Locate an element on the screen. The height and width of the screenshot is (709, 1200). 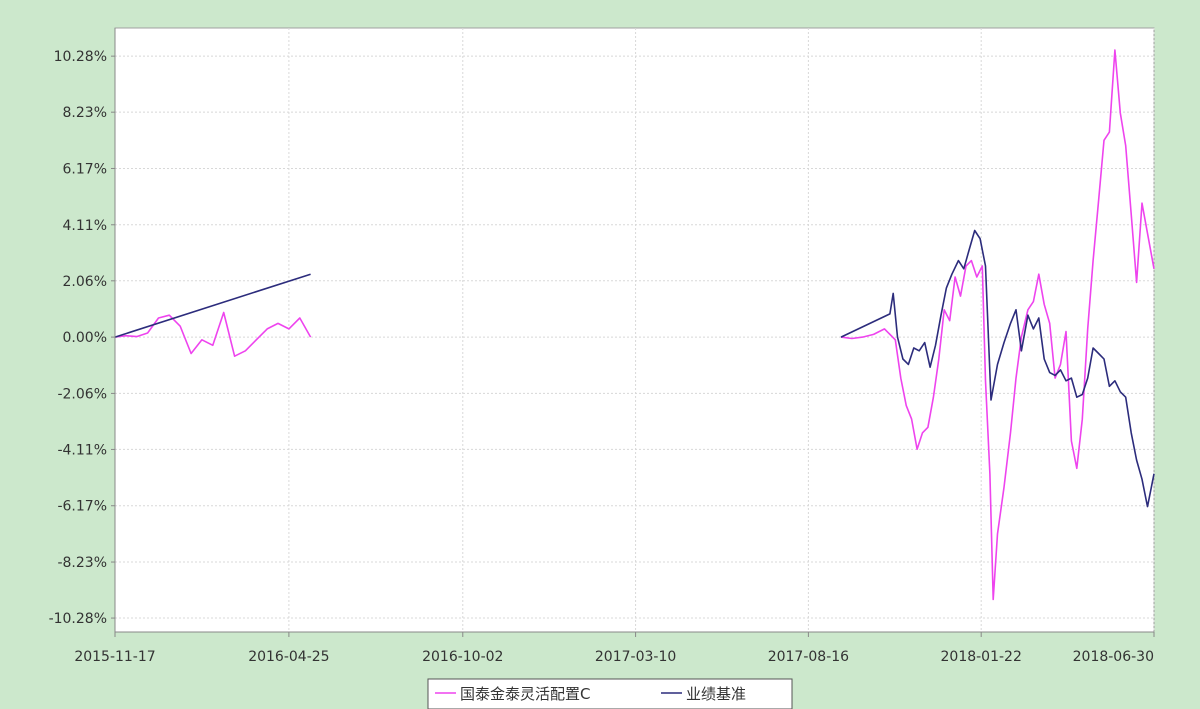
x-tick-label: 2015-11-17 is located at coordinates (114, 657).